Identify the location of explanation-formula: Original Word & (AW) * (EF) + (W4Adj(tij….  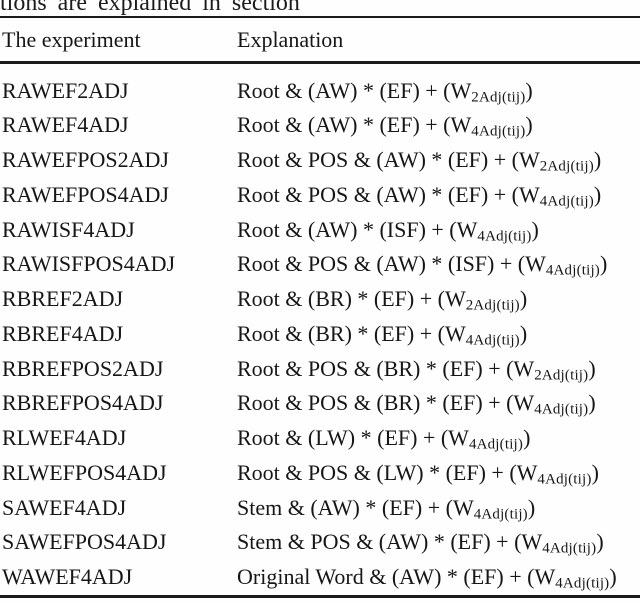
(427, 577).